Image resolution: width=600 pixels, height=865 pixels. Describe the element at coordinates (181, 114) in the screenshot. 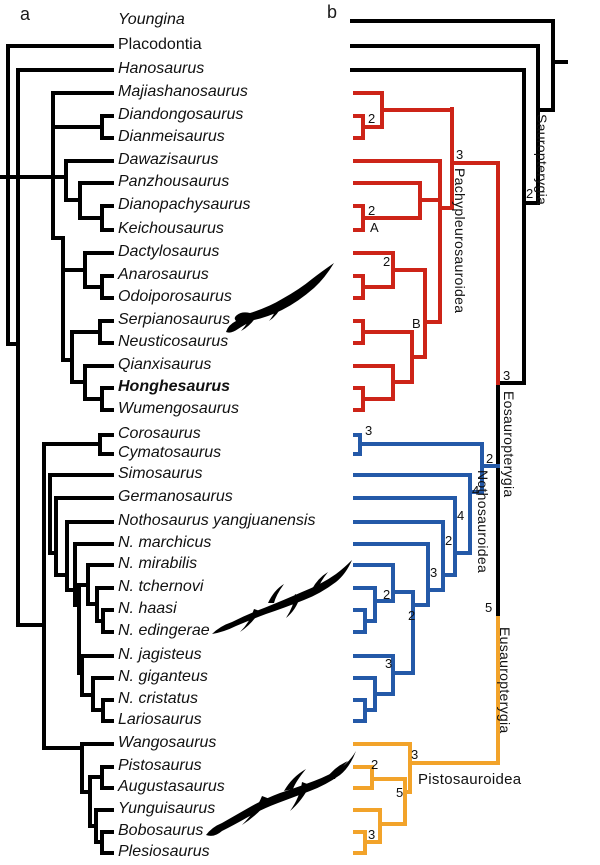

I see `taxon-label: Diandongosaurus` at that location.